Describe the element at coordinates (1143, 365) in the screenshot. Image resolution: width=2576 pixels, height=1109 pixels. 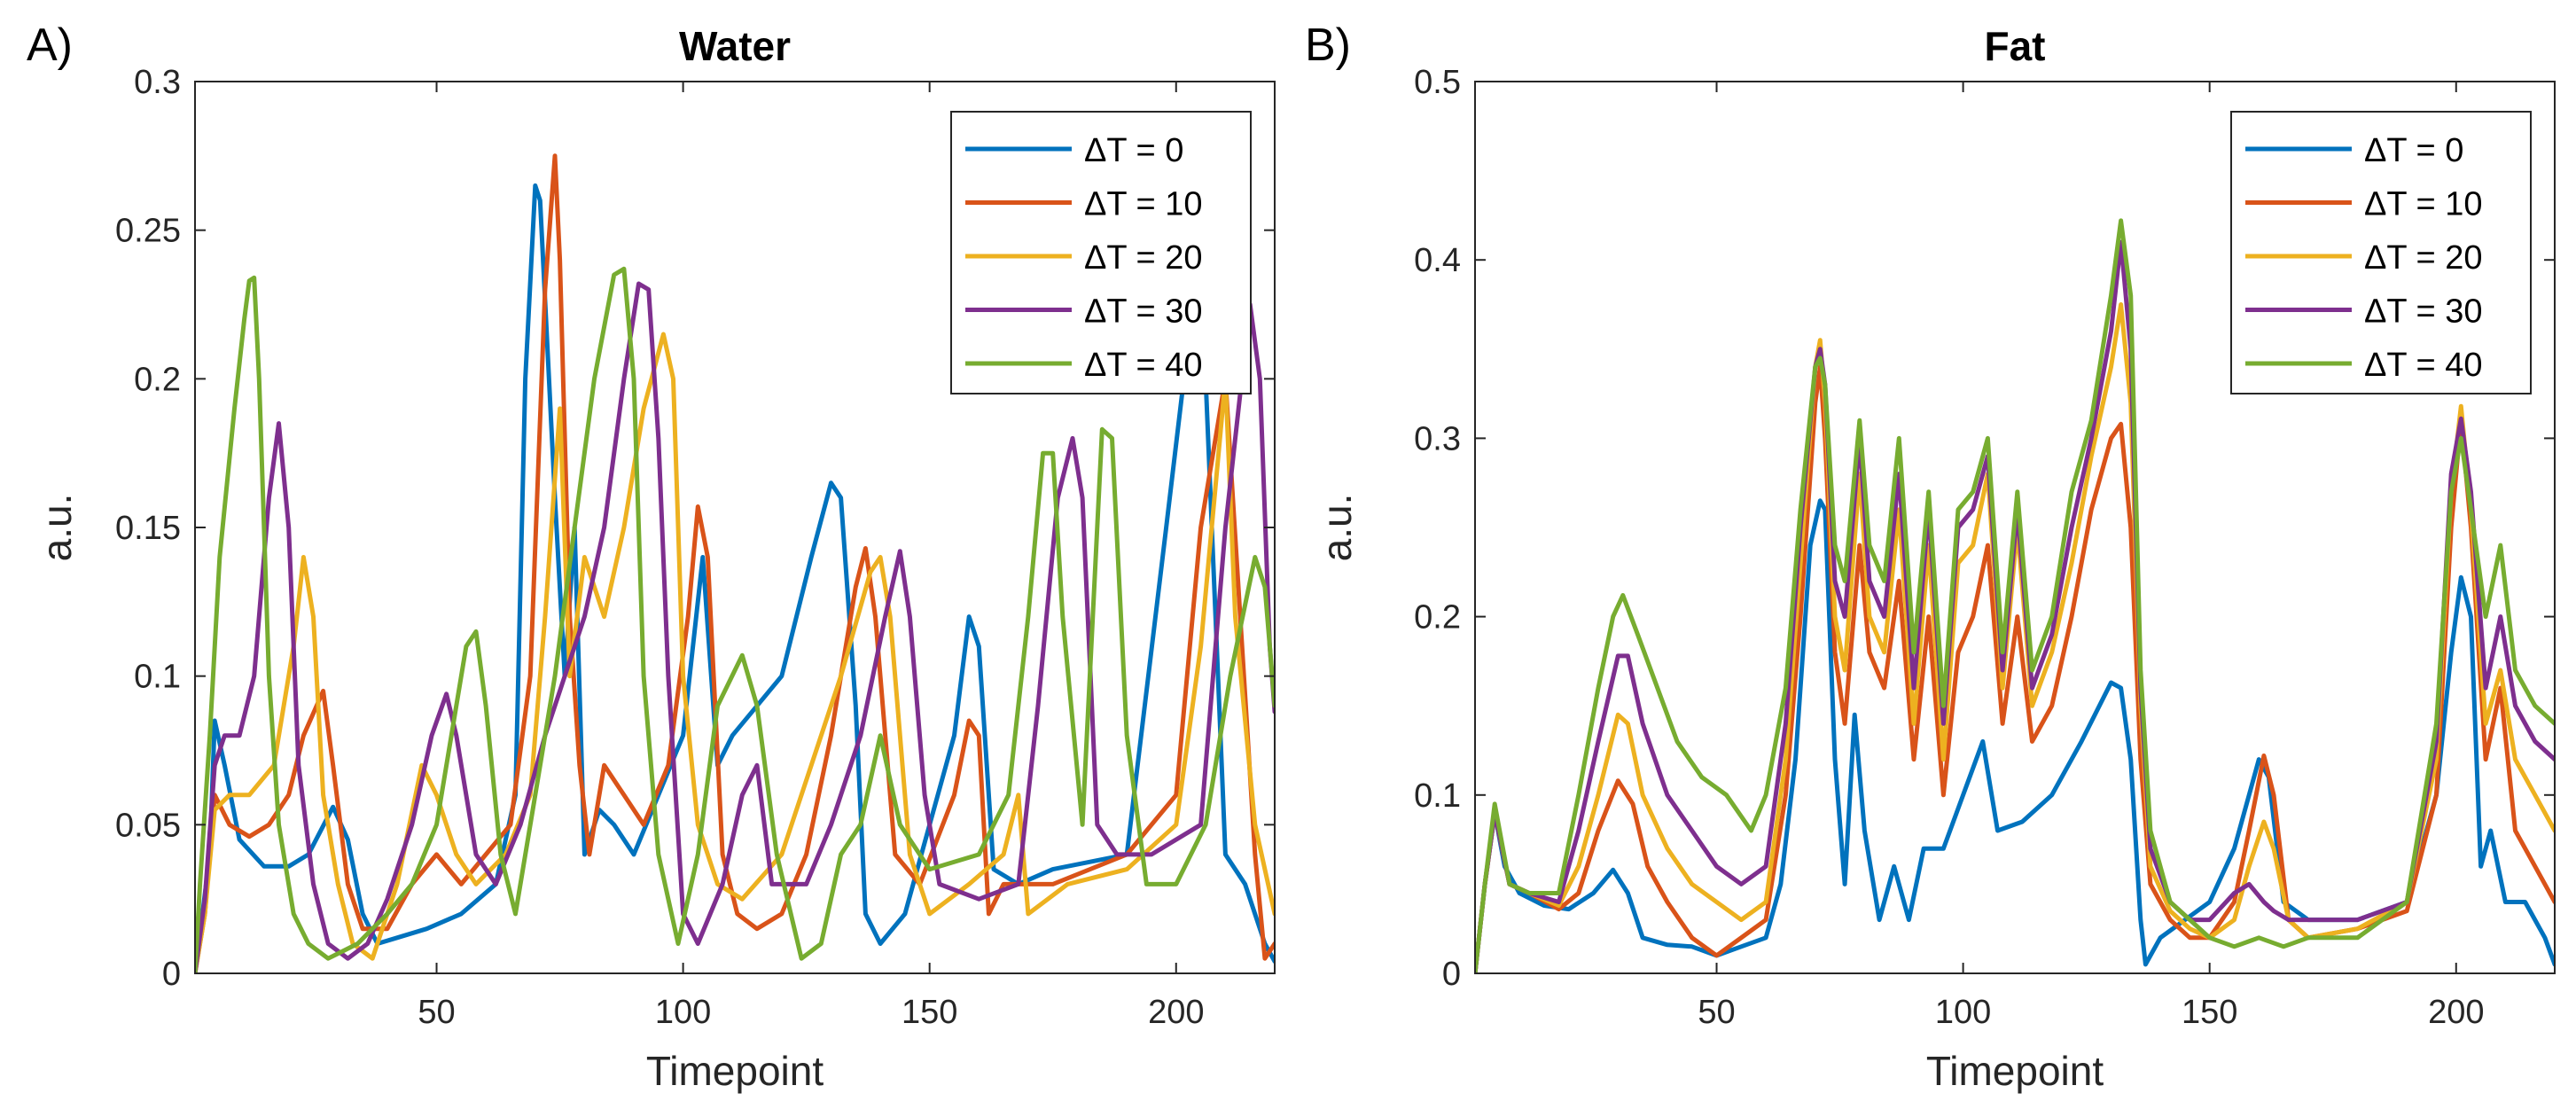
I see `chart0-legend-label-4: ΔT = 40` at that location.